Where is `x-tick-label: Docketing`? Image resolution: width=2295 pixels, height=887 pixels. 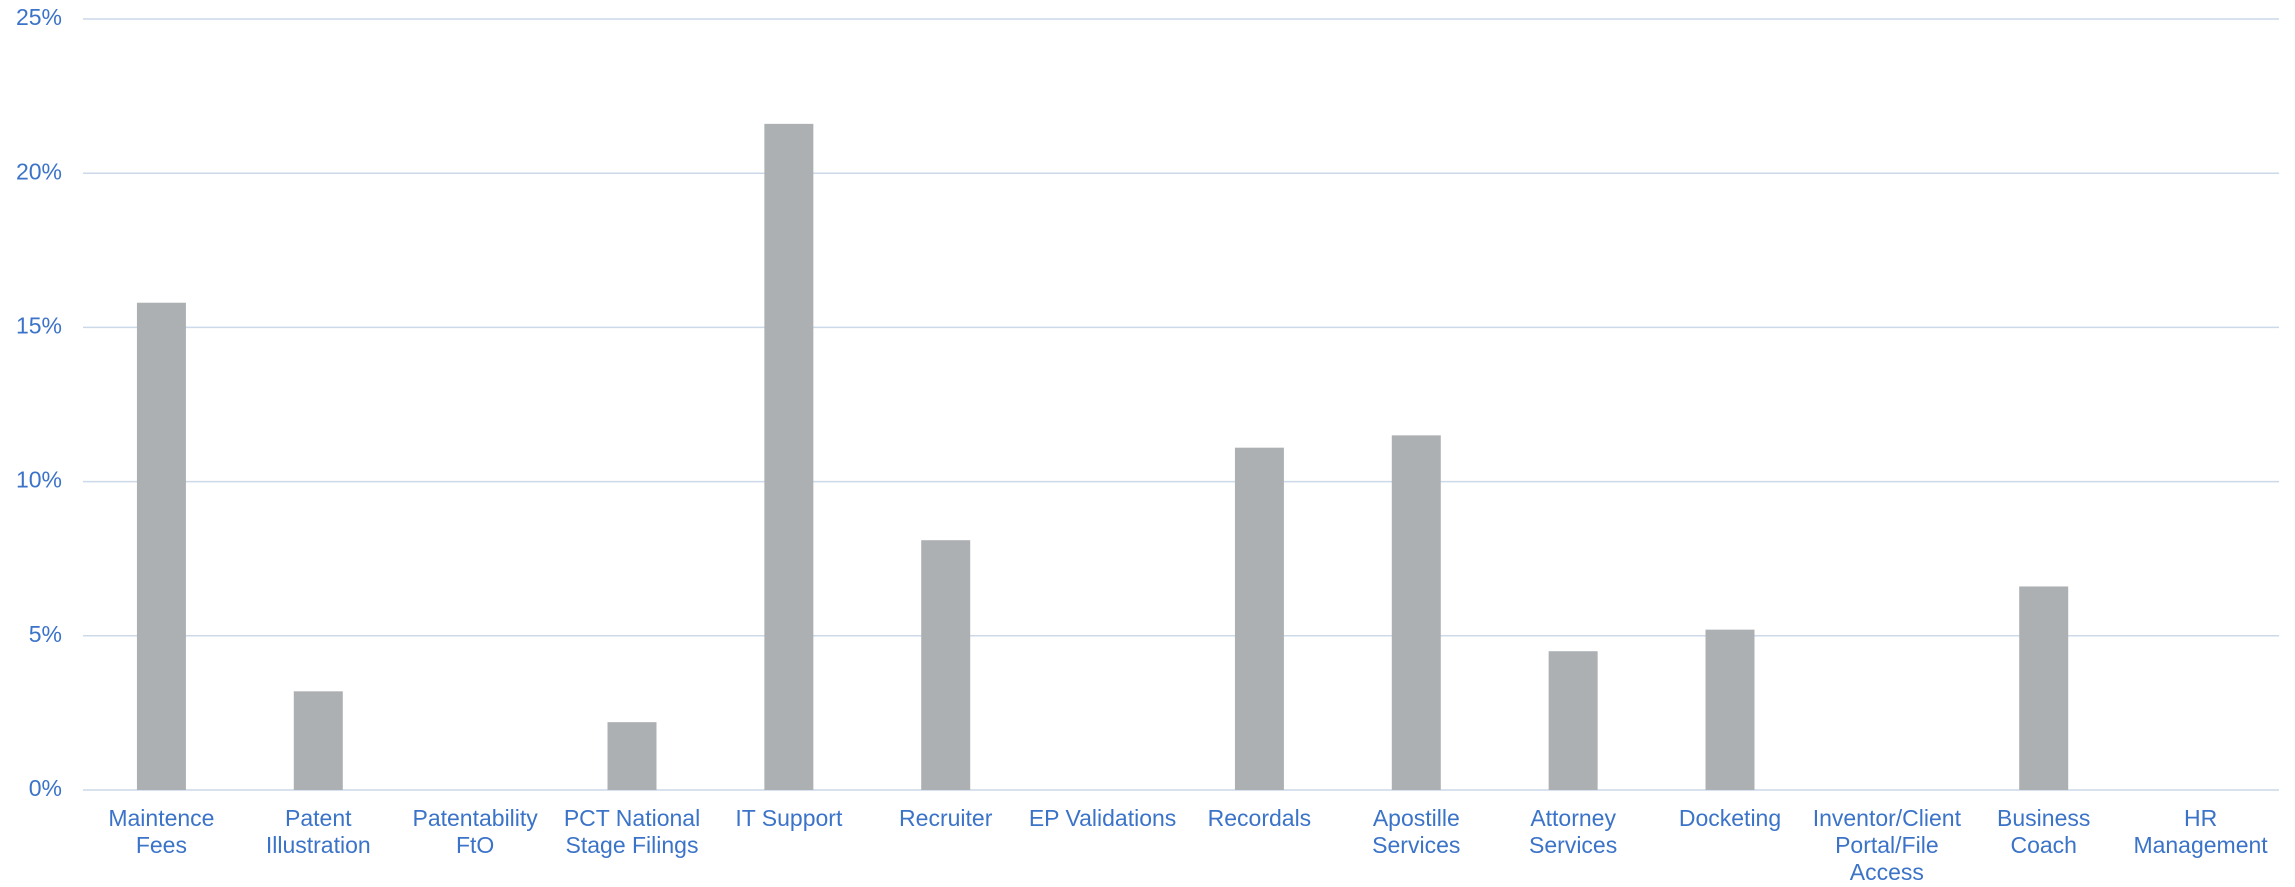 x-tick-label: Docketing is located at coordinates (1730, 818).